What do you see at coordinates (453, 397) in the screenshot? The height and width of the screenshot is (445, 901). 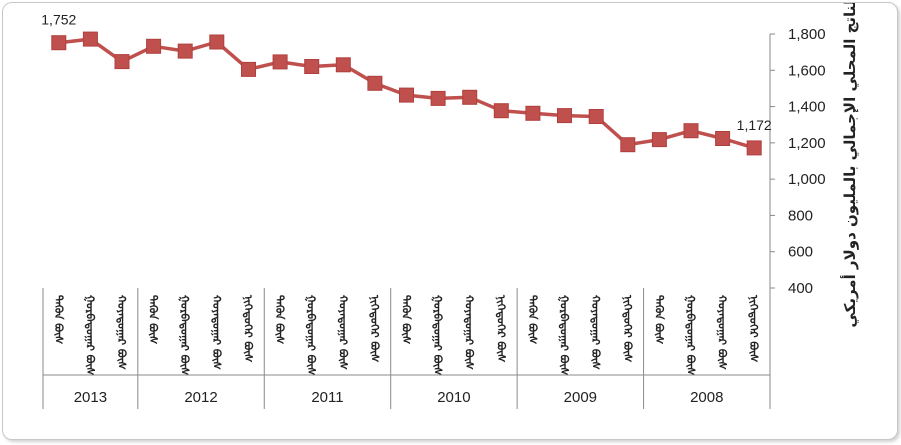 I see `year-label: 2010` at bounding box center [453, 397].